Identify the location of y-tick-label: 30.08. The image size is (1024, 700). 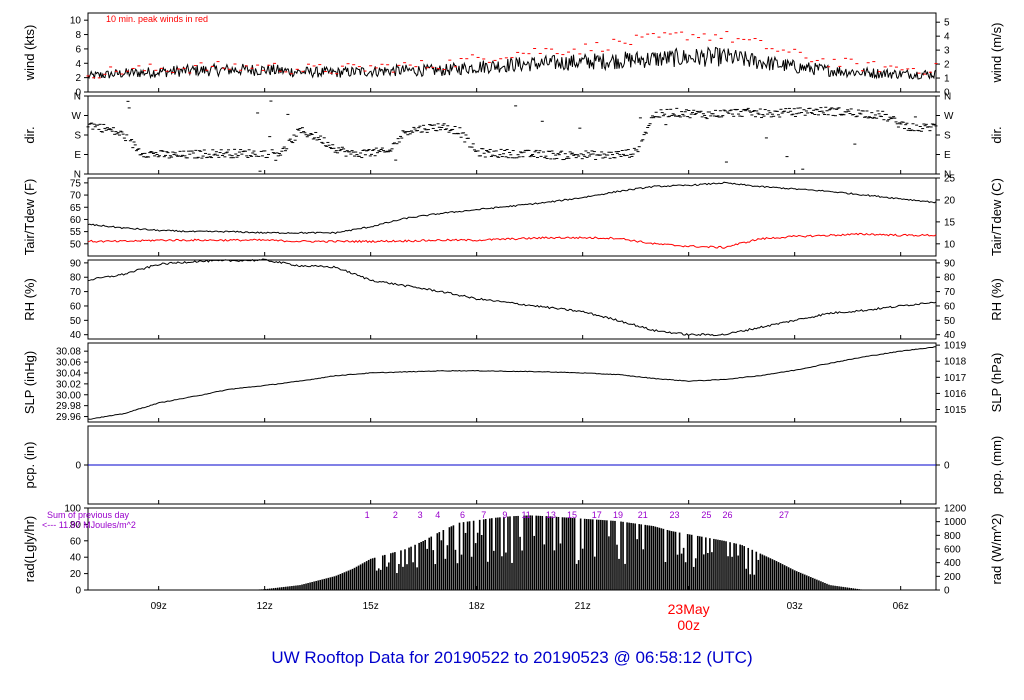
(68, 352).